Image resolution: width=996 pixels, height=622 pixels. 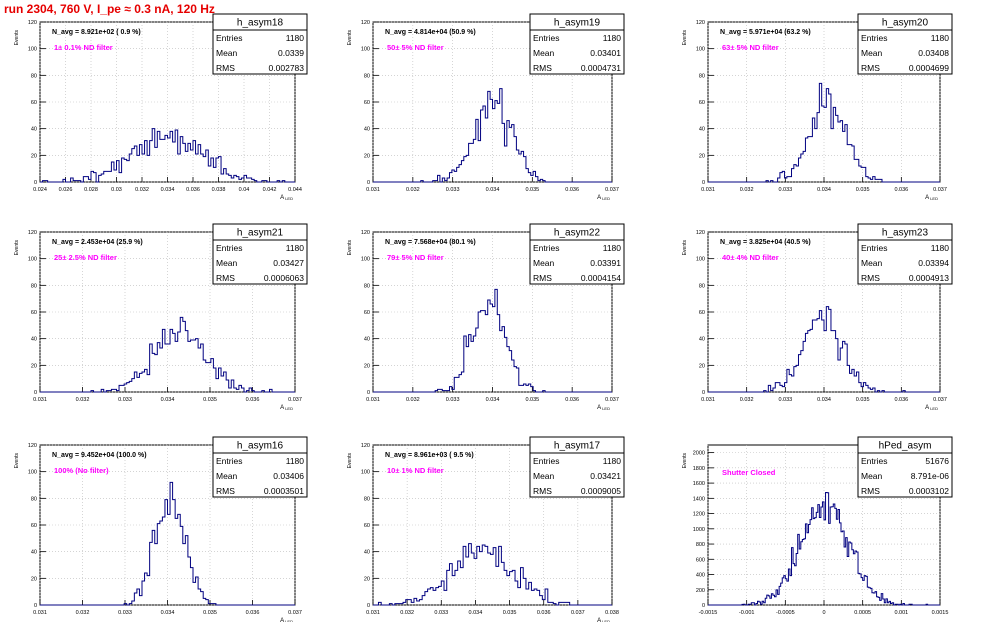 What do you see at coordinates (229, 248) in the screenshot?
I see `stats-key: Entries` at bounding box center [229, 248].